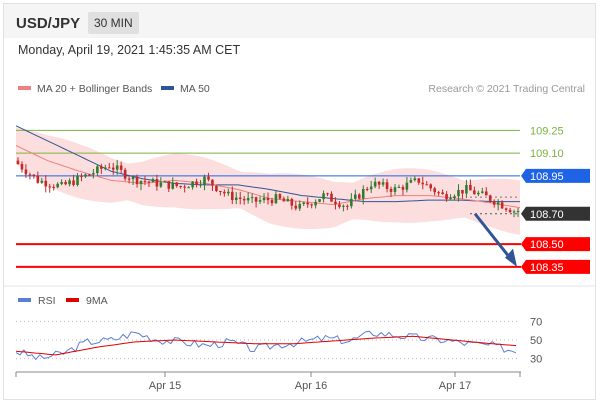 The height and width of the screenshot is (404, 601). Describe the element at coordinates (24, 300) in the screenshot. I see `rsi-legend-swatch` at that location.